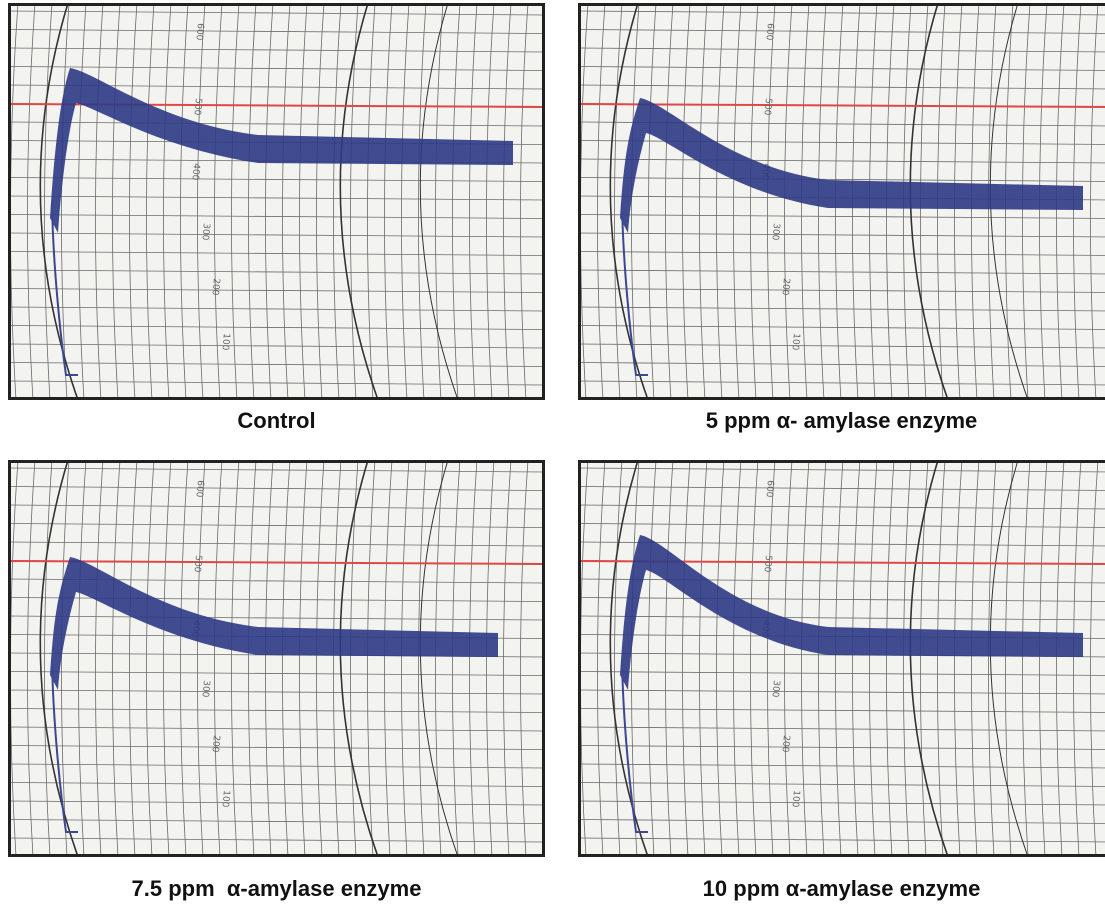  What do you see at coordinates (276, 420) in the screenshot?
I see `caption: Control` at bounding box center [276, 420].